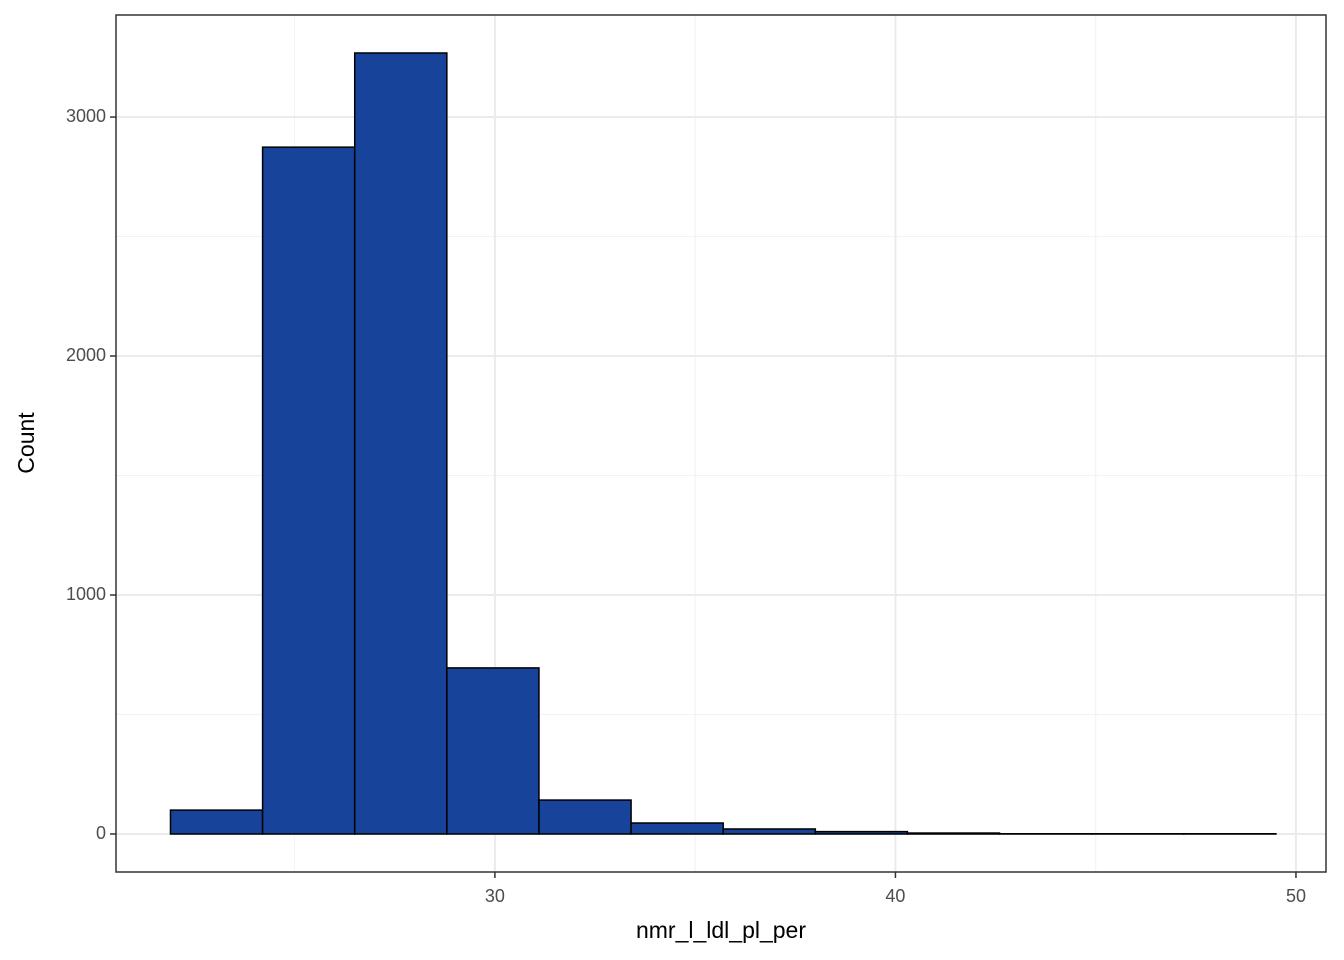  Describe the element at coordinates (101, 833) in the screenshot. I see `y-tick-label: 0` at that location.